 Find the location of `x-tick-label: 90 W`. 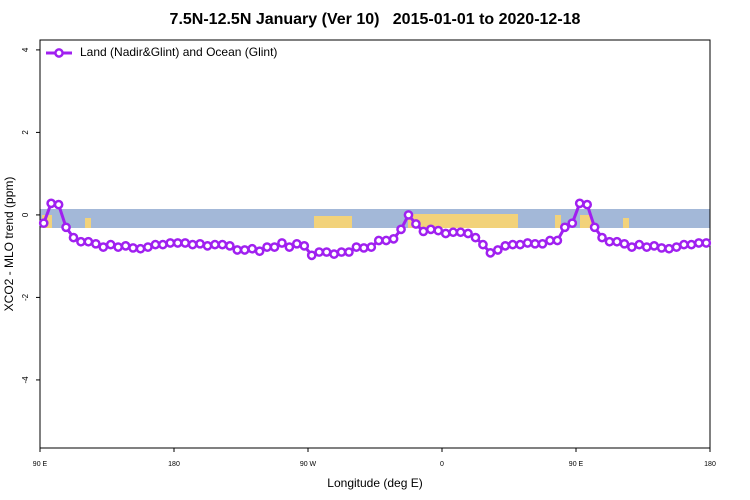

x-tick-label: 90 W is located at coordinates (308, 464).